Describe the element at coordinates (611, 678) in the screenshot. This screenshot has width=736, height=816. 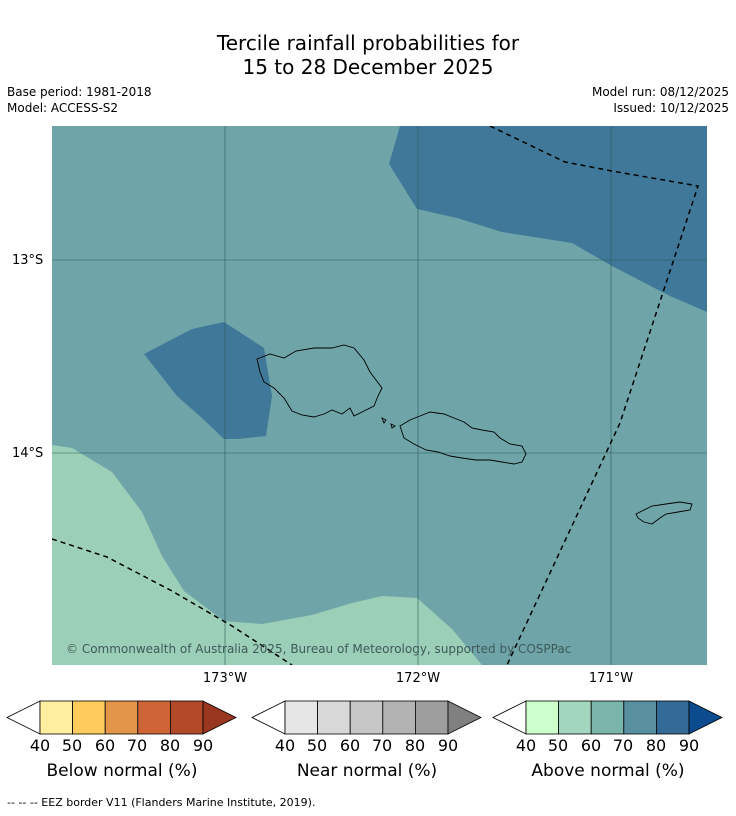
I see `lon-label-171w: 171°W` at that location.